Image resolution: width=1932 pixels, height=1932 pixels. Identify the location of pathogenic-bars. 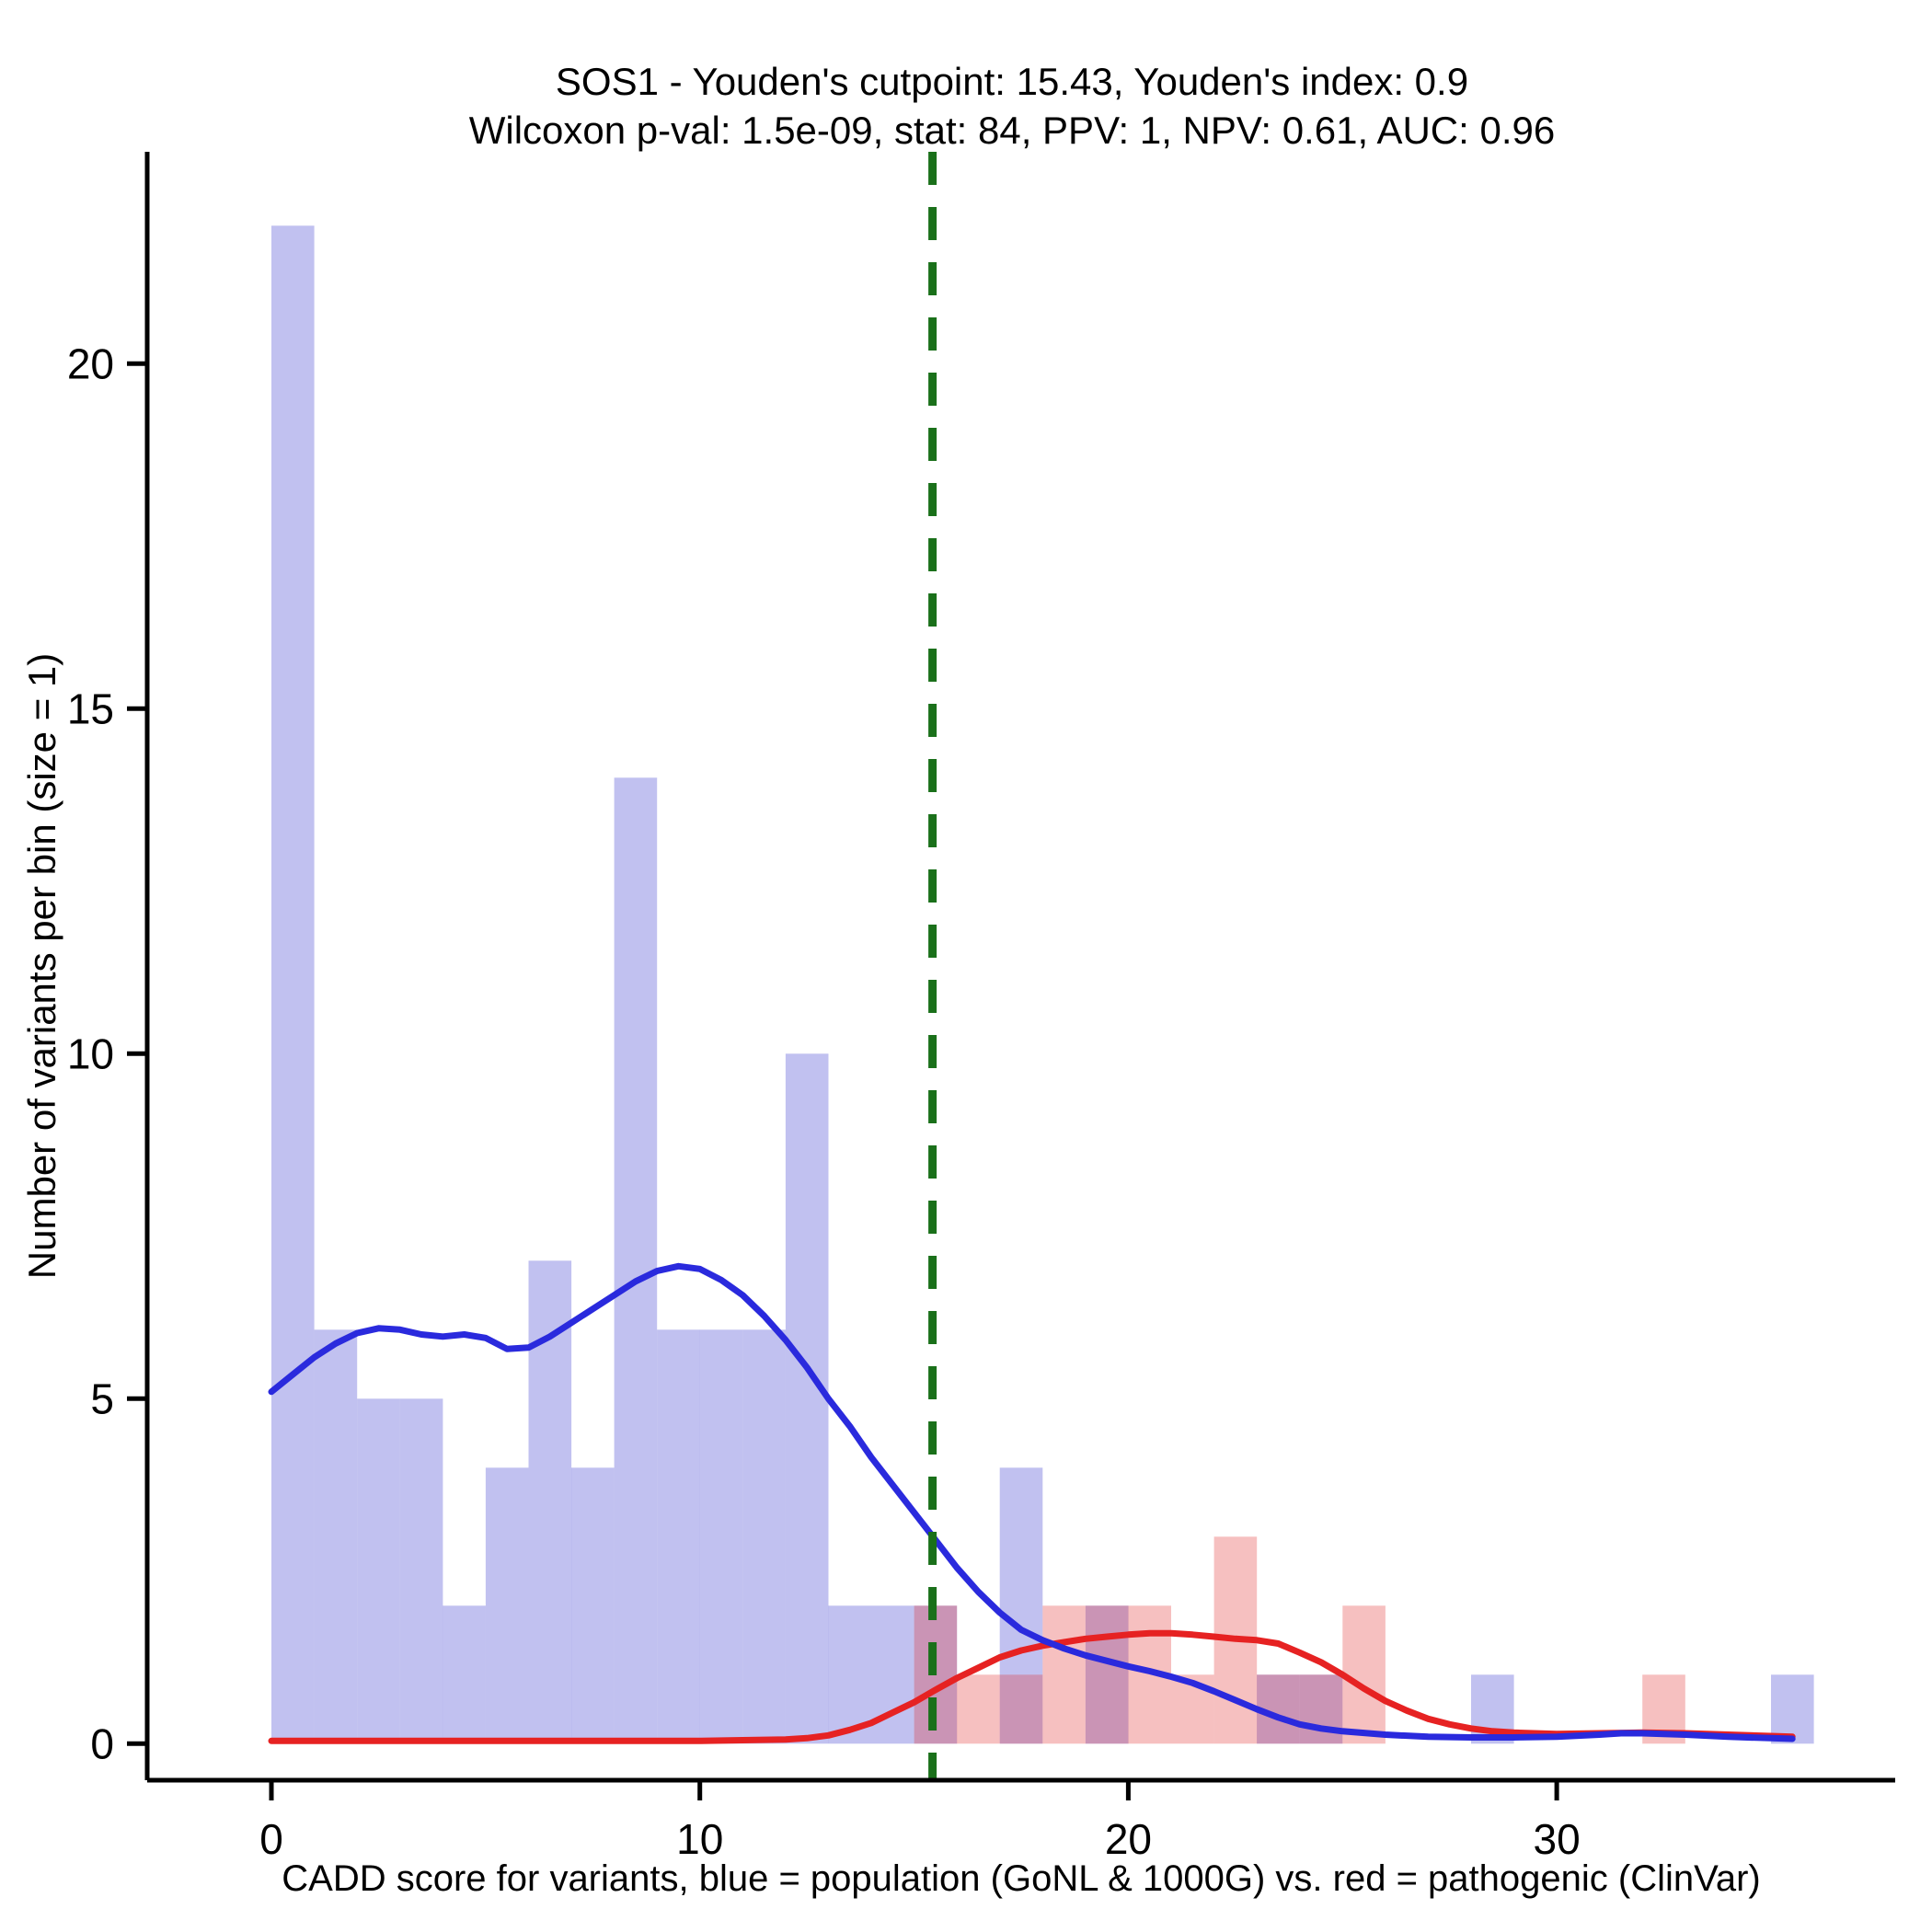
(1299, 1640).